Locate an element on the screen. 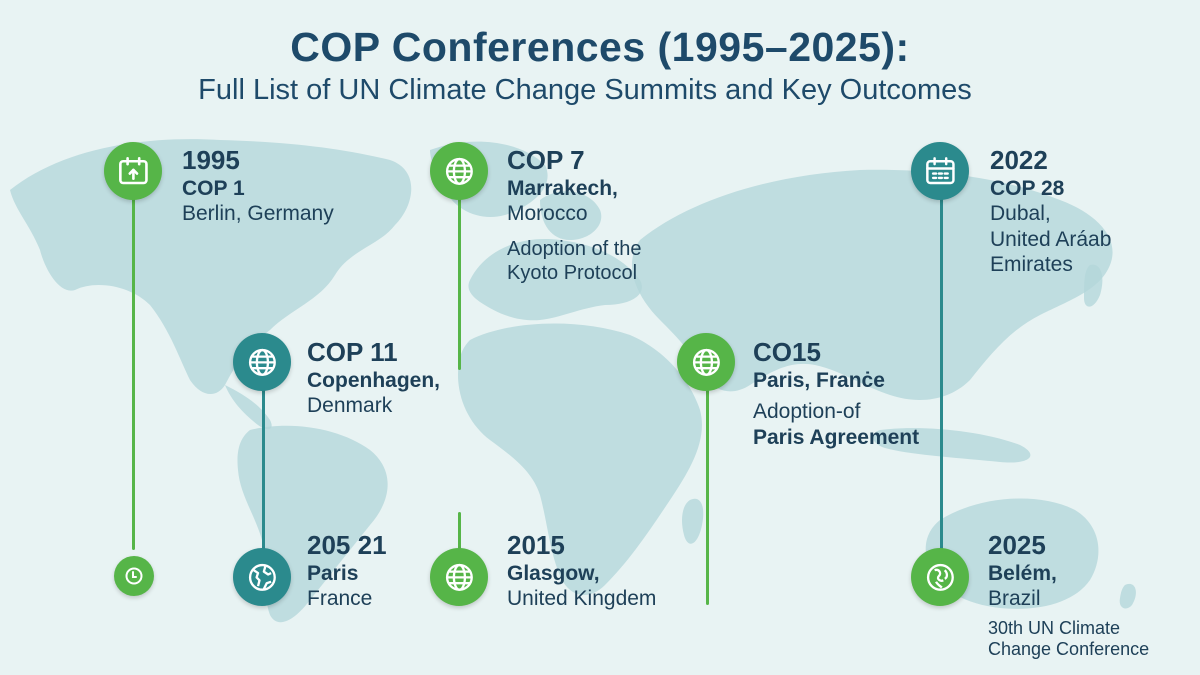 The image size is (1200, 675). entry-outcome-line: 30th UN Climate is located at coordinates (1054, 627).